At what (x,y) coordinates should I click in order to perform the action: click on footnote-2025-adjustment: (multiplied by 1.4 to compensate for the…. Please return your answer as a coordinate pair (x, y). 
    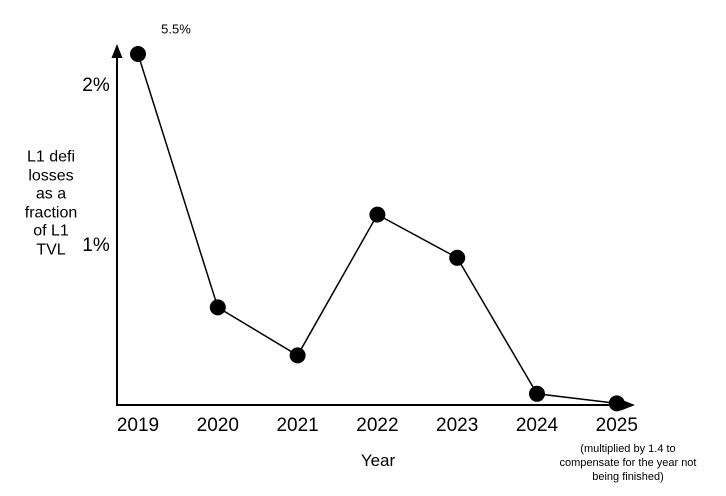
    Looking at the image, I should click on (628, 463).